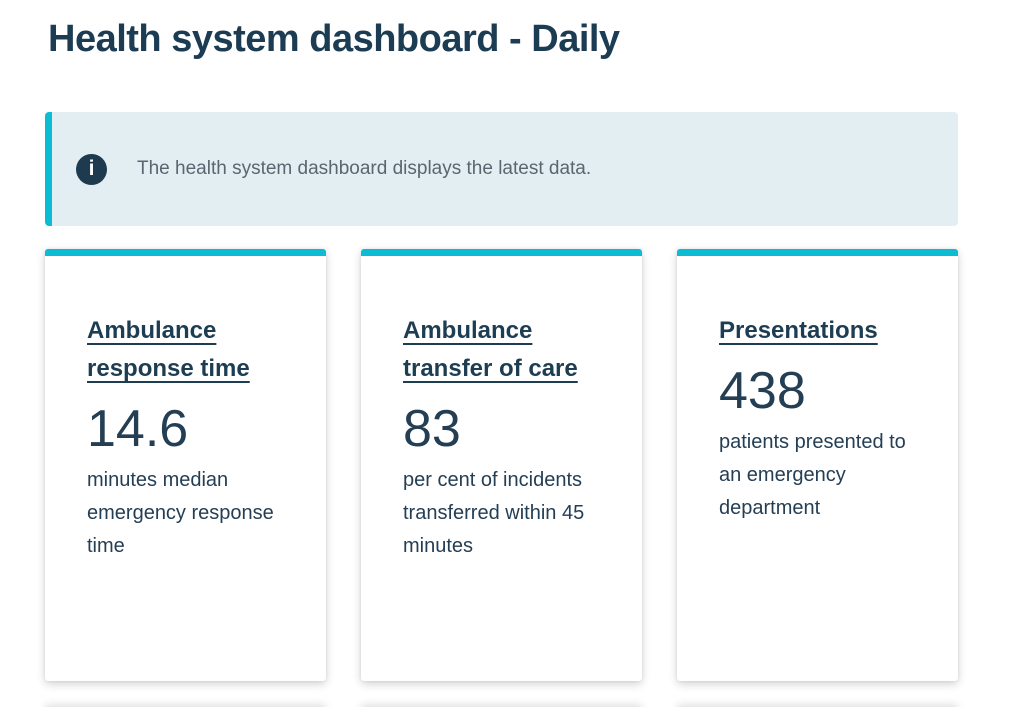 This screenshot has height=707, width=1024. What do you see at coordinates (798, 330) in the screenshot?
I see `metric-card-title-link: Presentations` at bounding box center [798, 330].